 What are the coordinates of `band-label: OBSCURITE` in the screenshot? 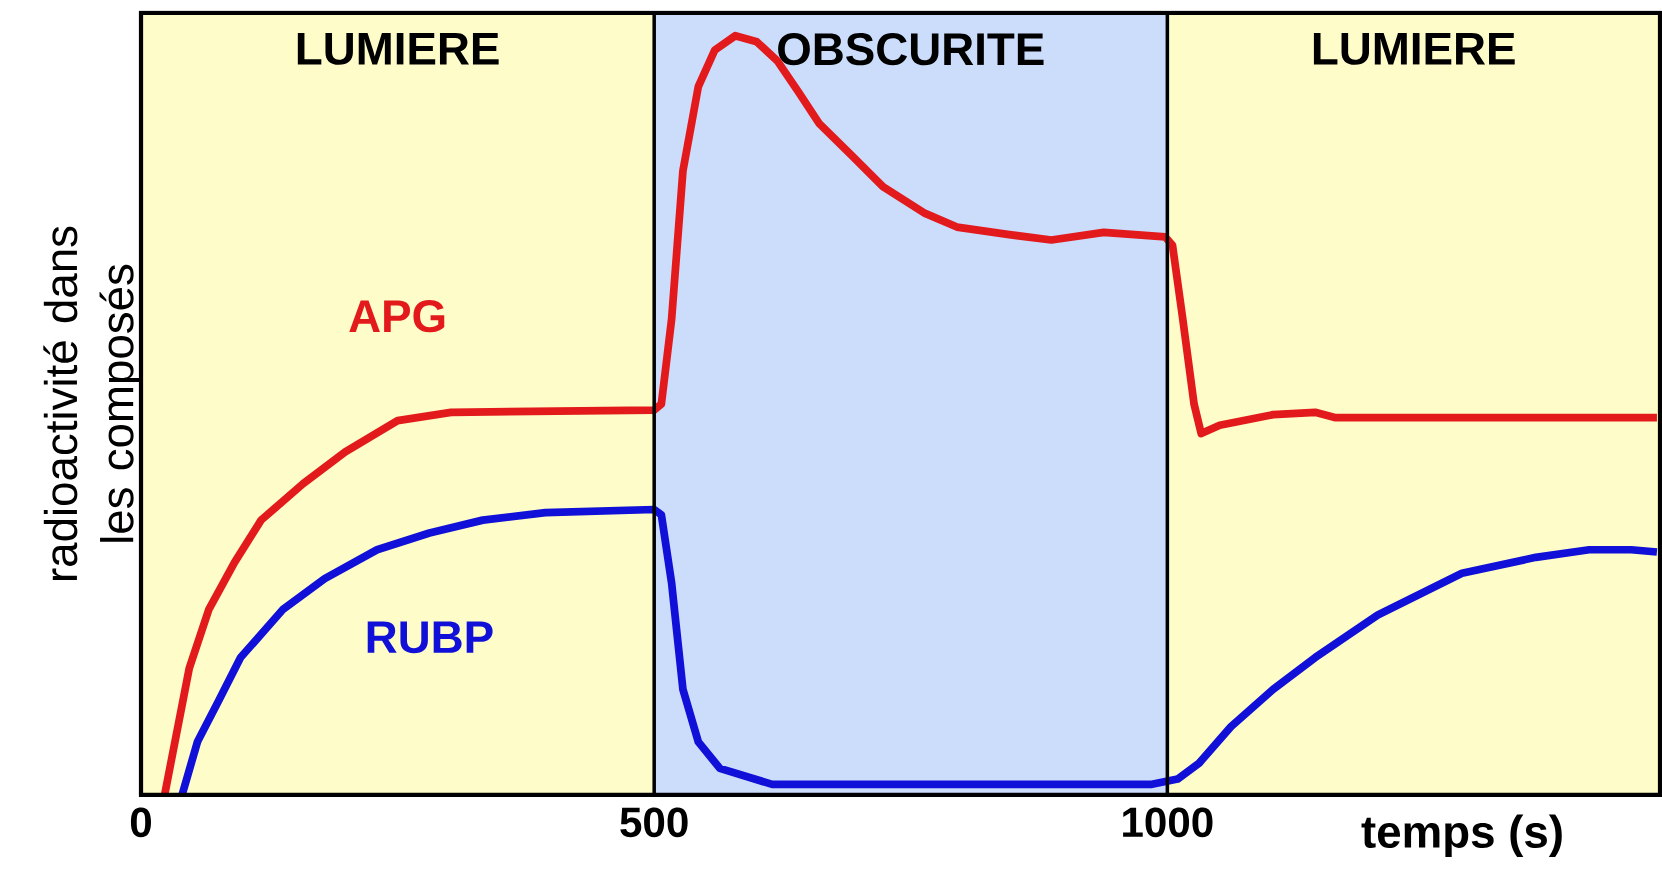 It's located at (911, 49).